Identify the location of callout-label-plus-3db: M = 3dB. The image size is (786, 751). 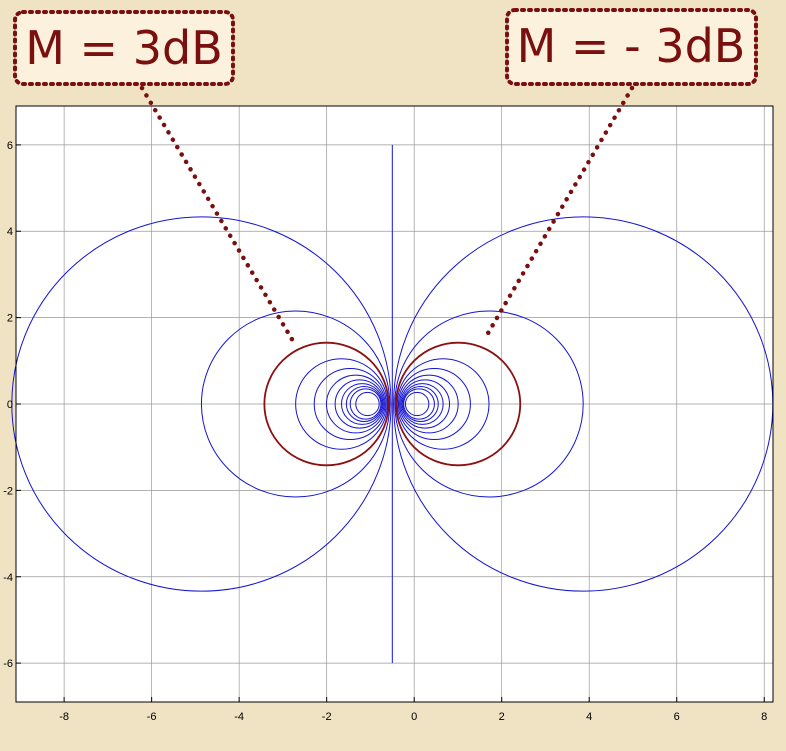
(124, 48).